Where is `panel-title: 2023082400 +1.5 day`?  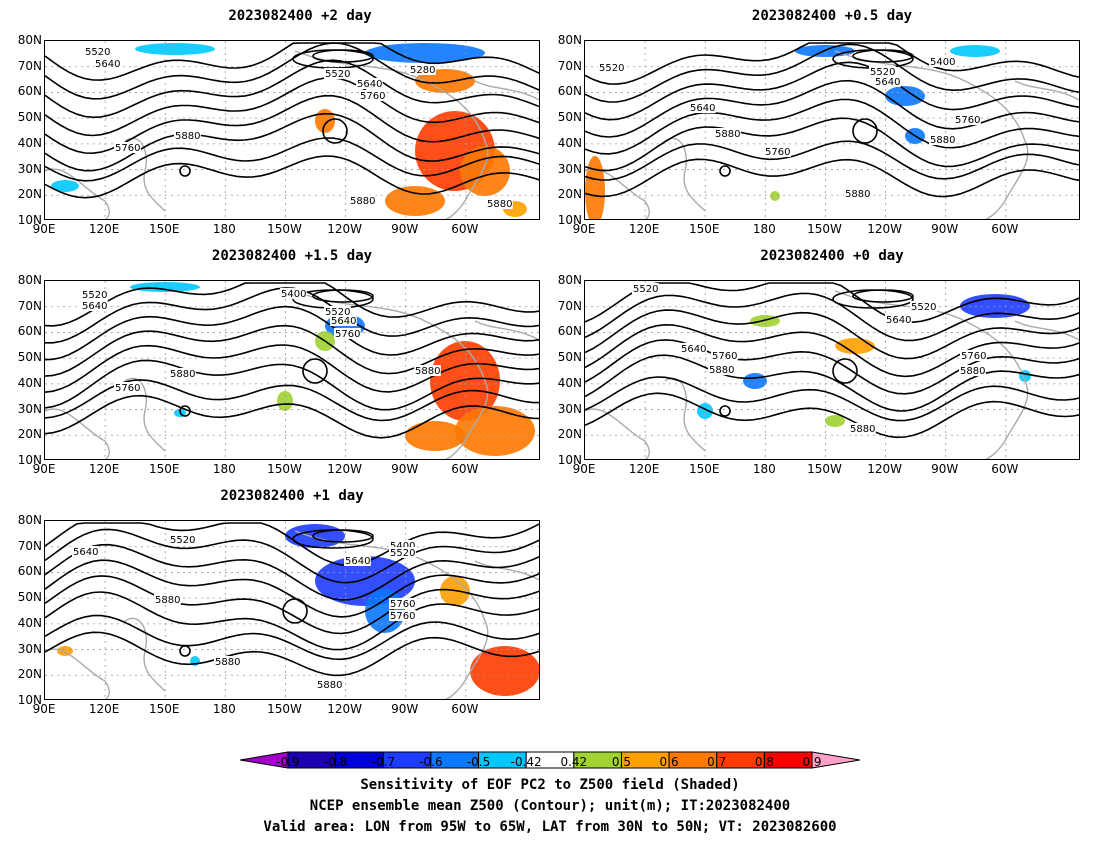 panel-title: 2023082400 +1.5 day is located at coordinates (292, 256).